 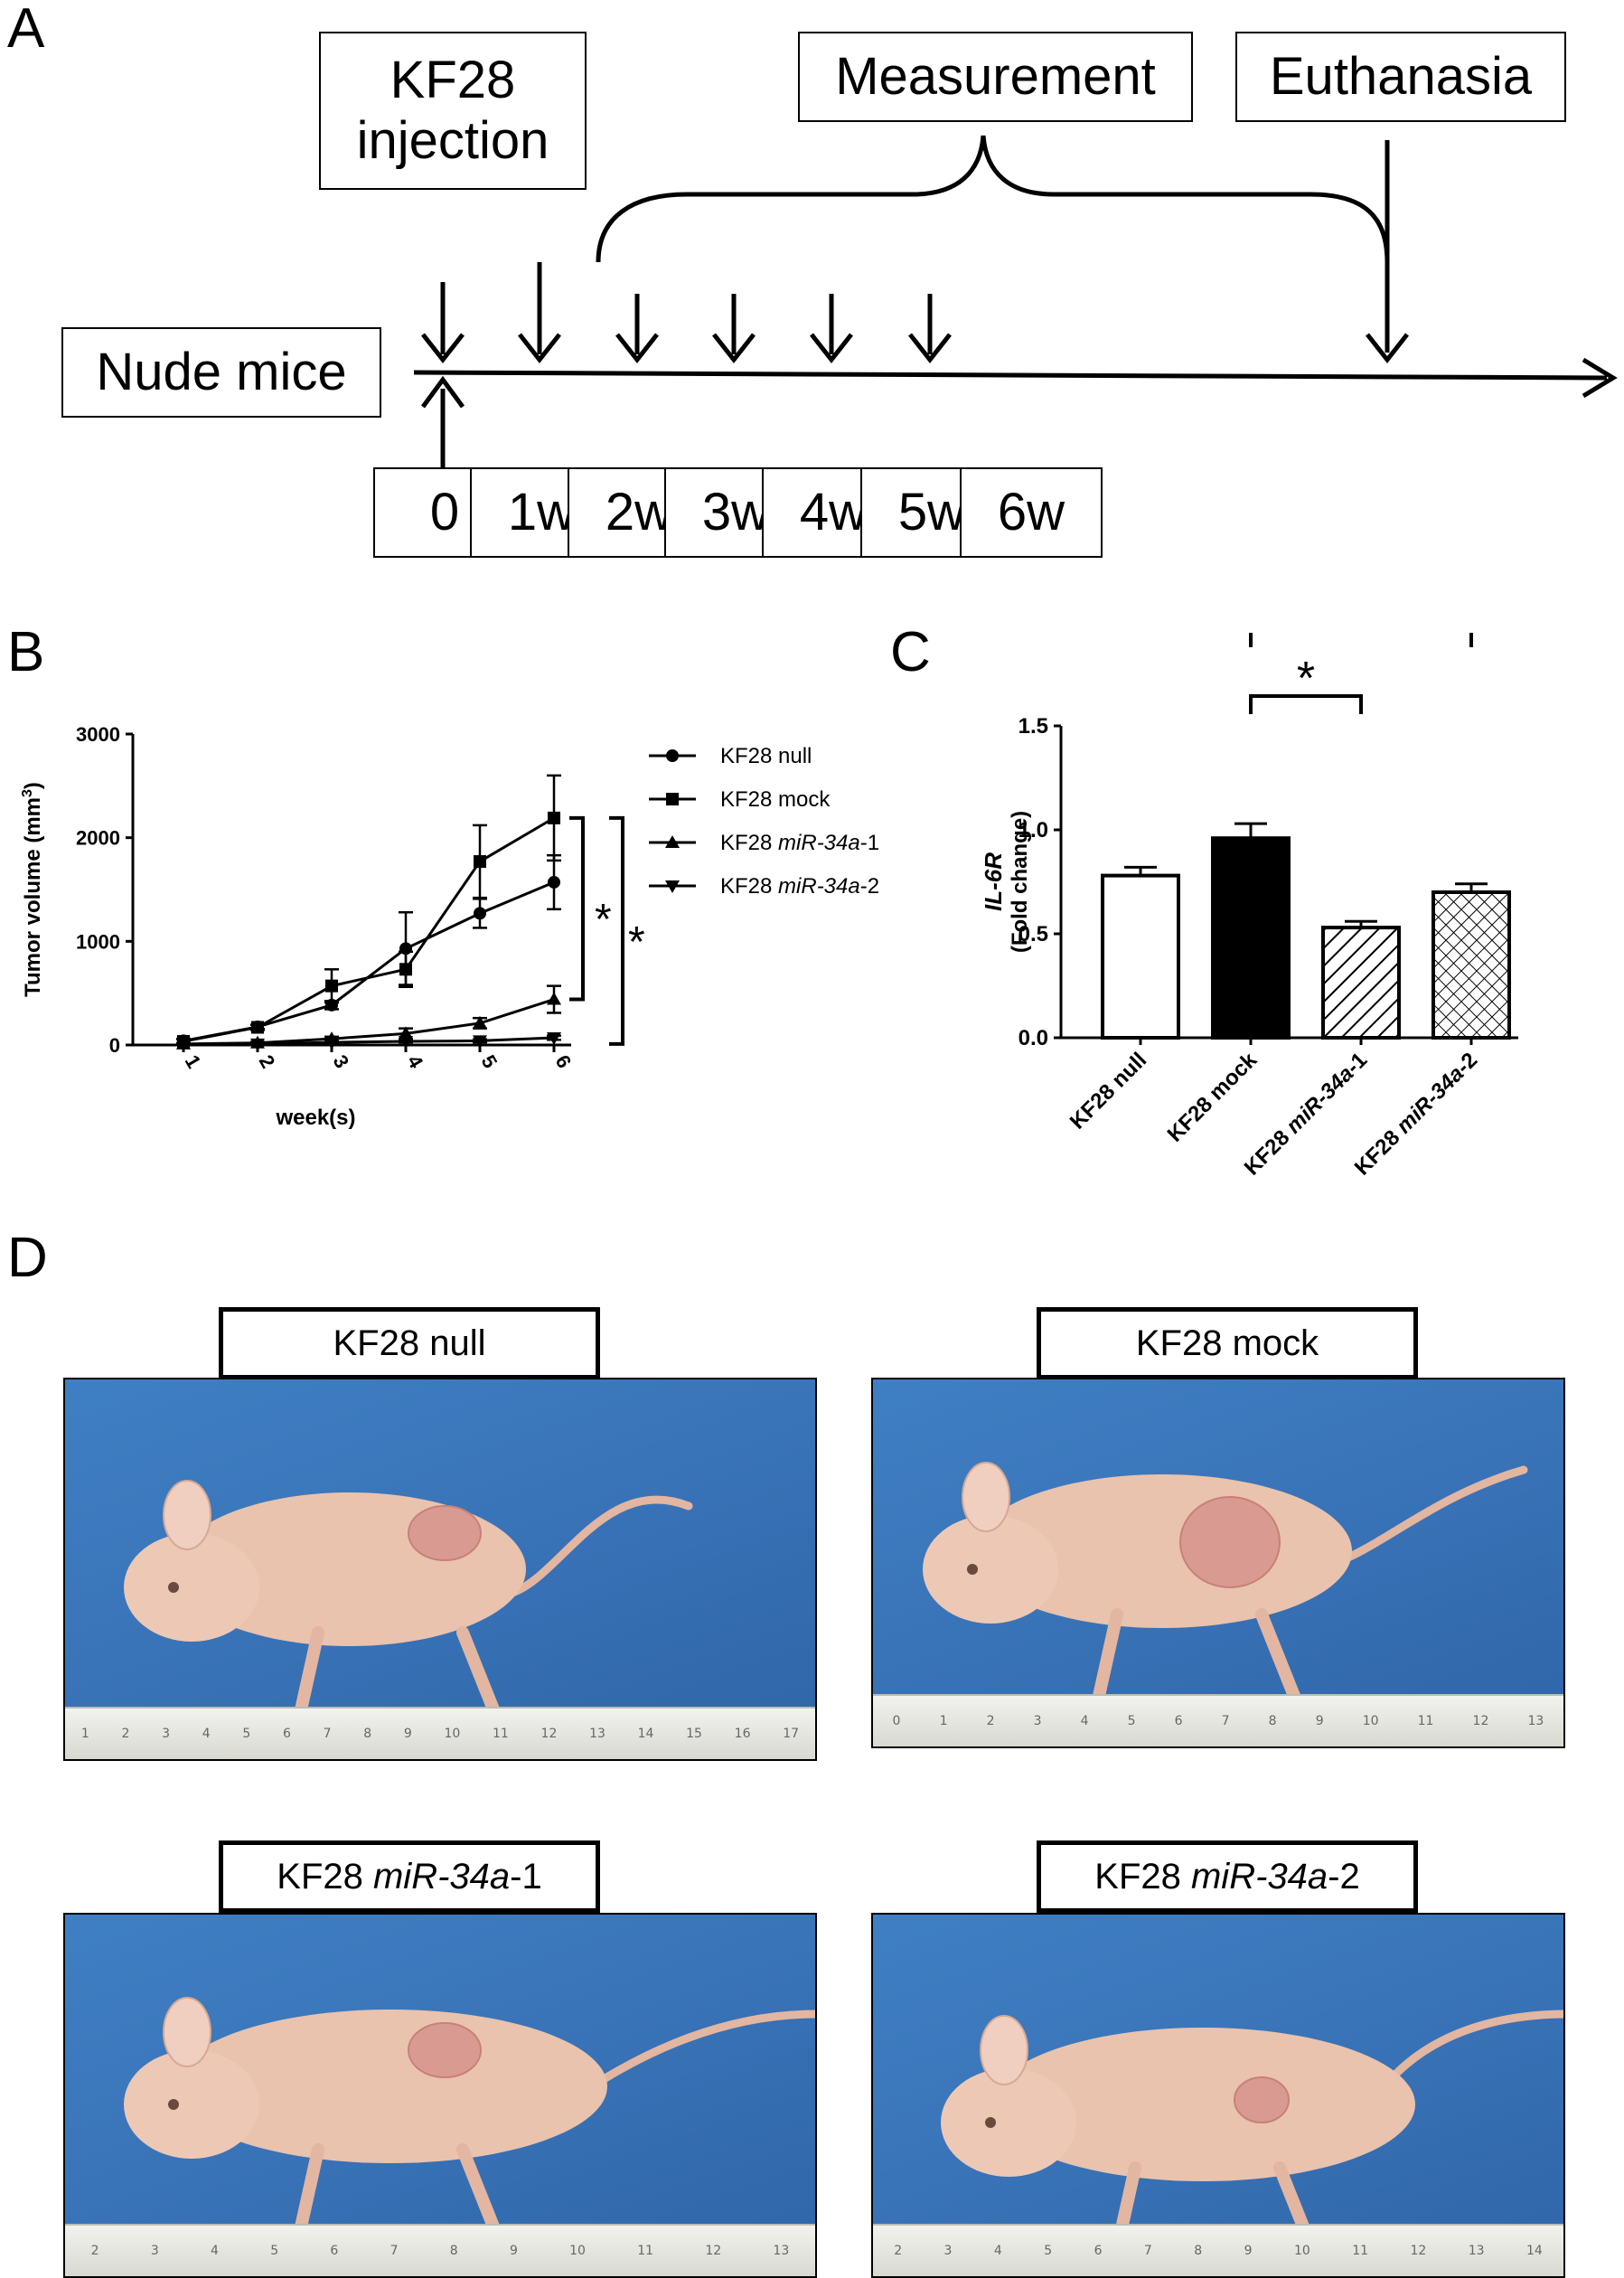 I want to click on mouse-body, so click(x=1202, y=2104).